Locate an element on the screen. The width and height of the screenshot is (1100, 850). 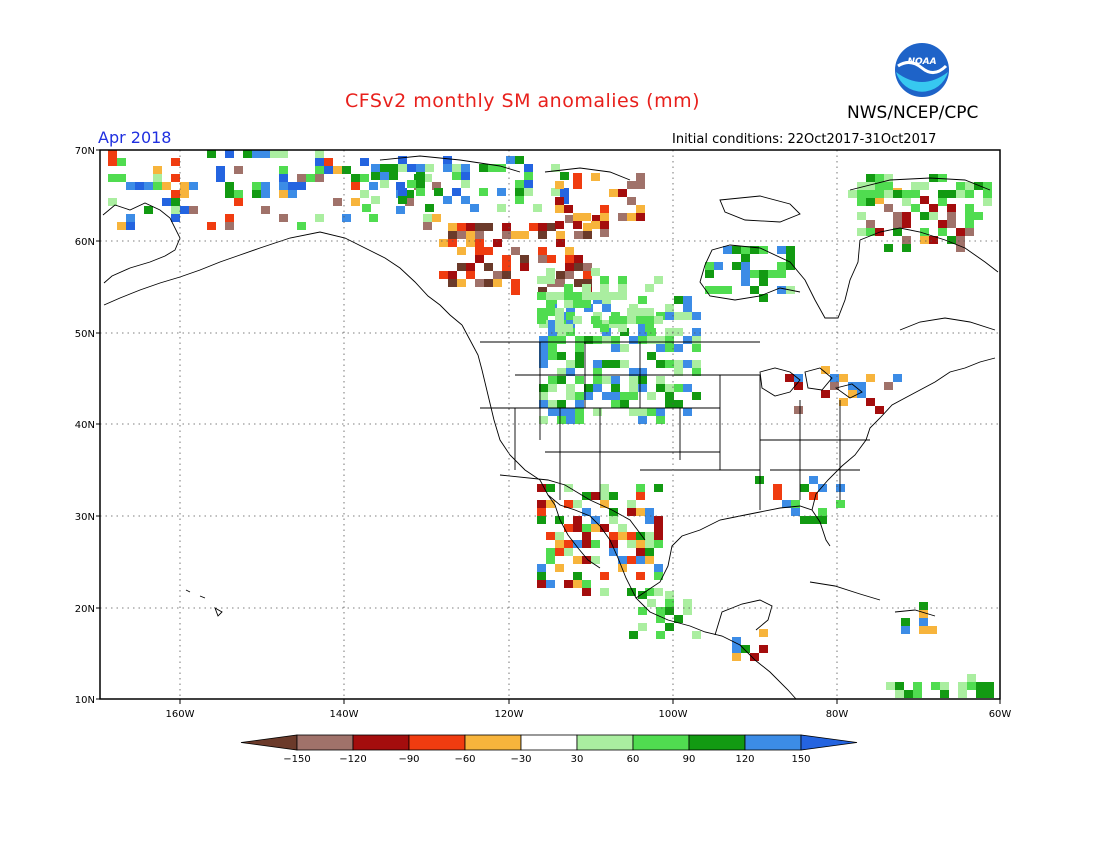
lat-label: 10N is located at coordinates (85, 700).